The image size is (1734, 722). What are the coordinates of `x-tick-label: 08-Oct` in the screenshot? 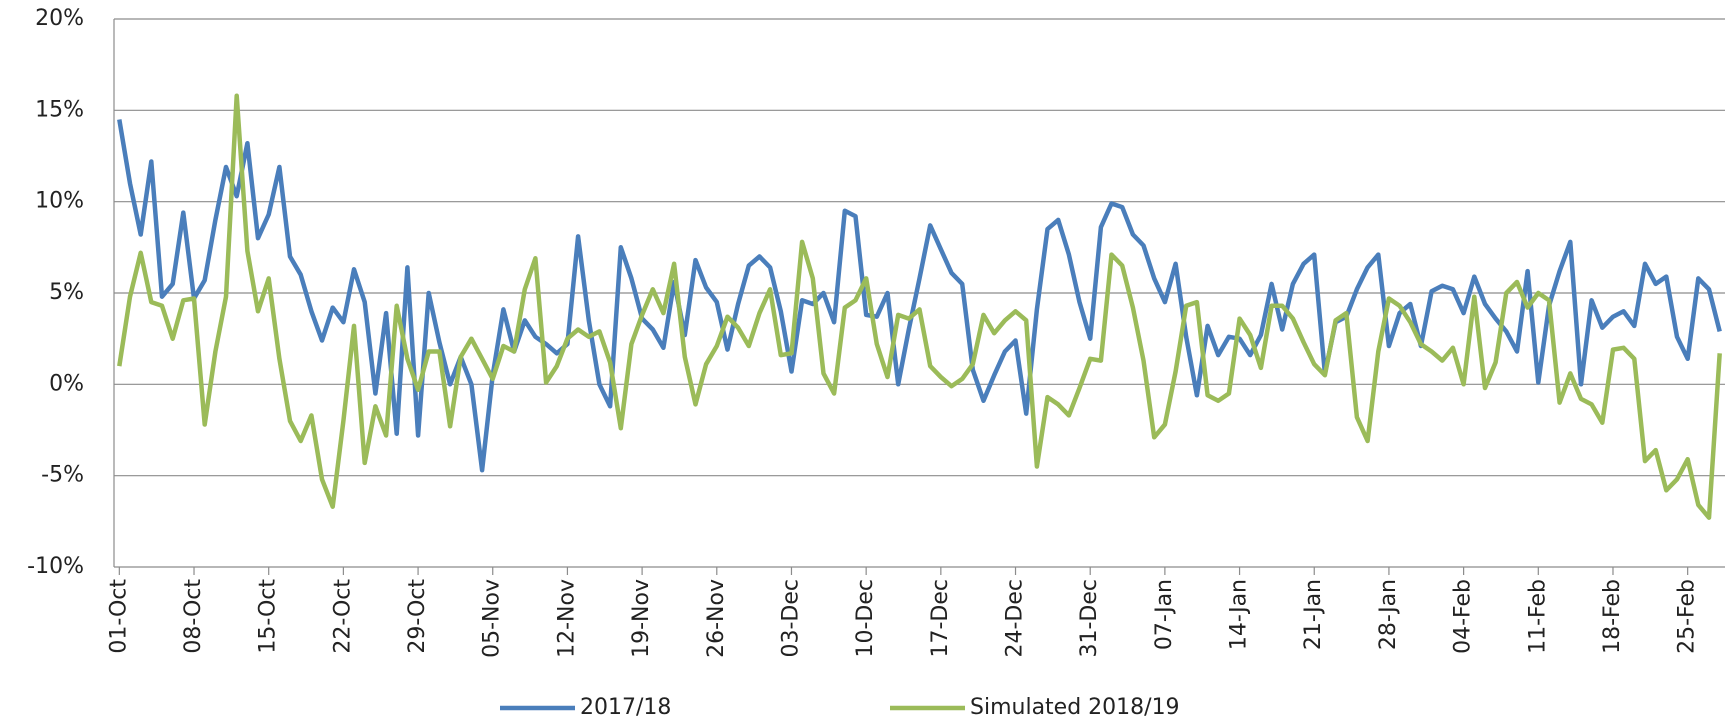 It's located at (193, 616).